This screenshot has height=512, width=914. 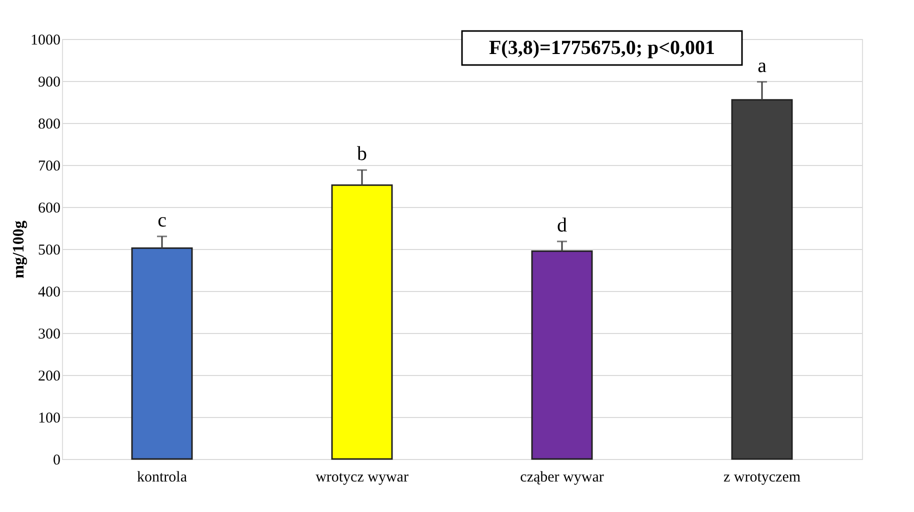 What do you see at coordinates (49, 166) in the screenshot?
I see `y-tick-label: 700` at bounding box center [49, 166].